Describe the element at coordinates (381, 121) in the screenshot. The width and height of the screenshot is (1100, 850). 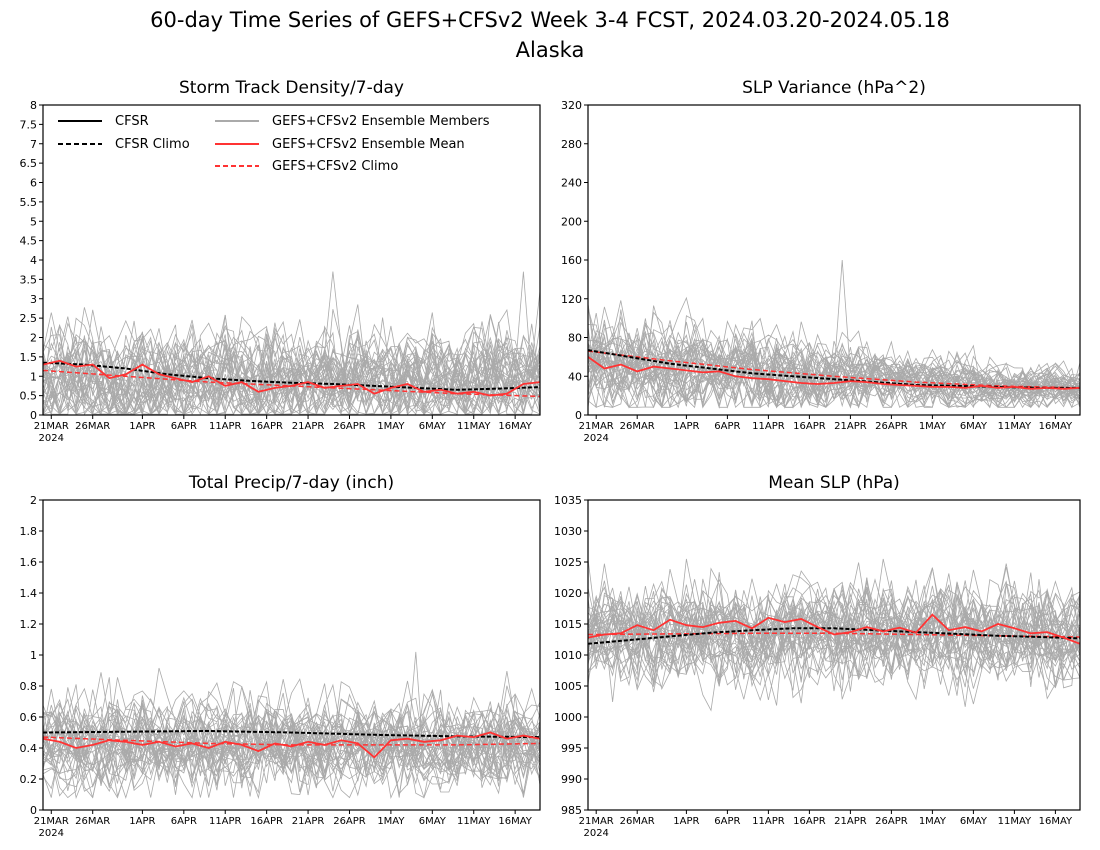
I see `legend-members-label: GEFS+CFSv2 Ensemble Members` at that location.